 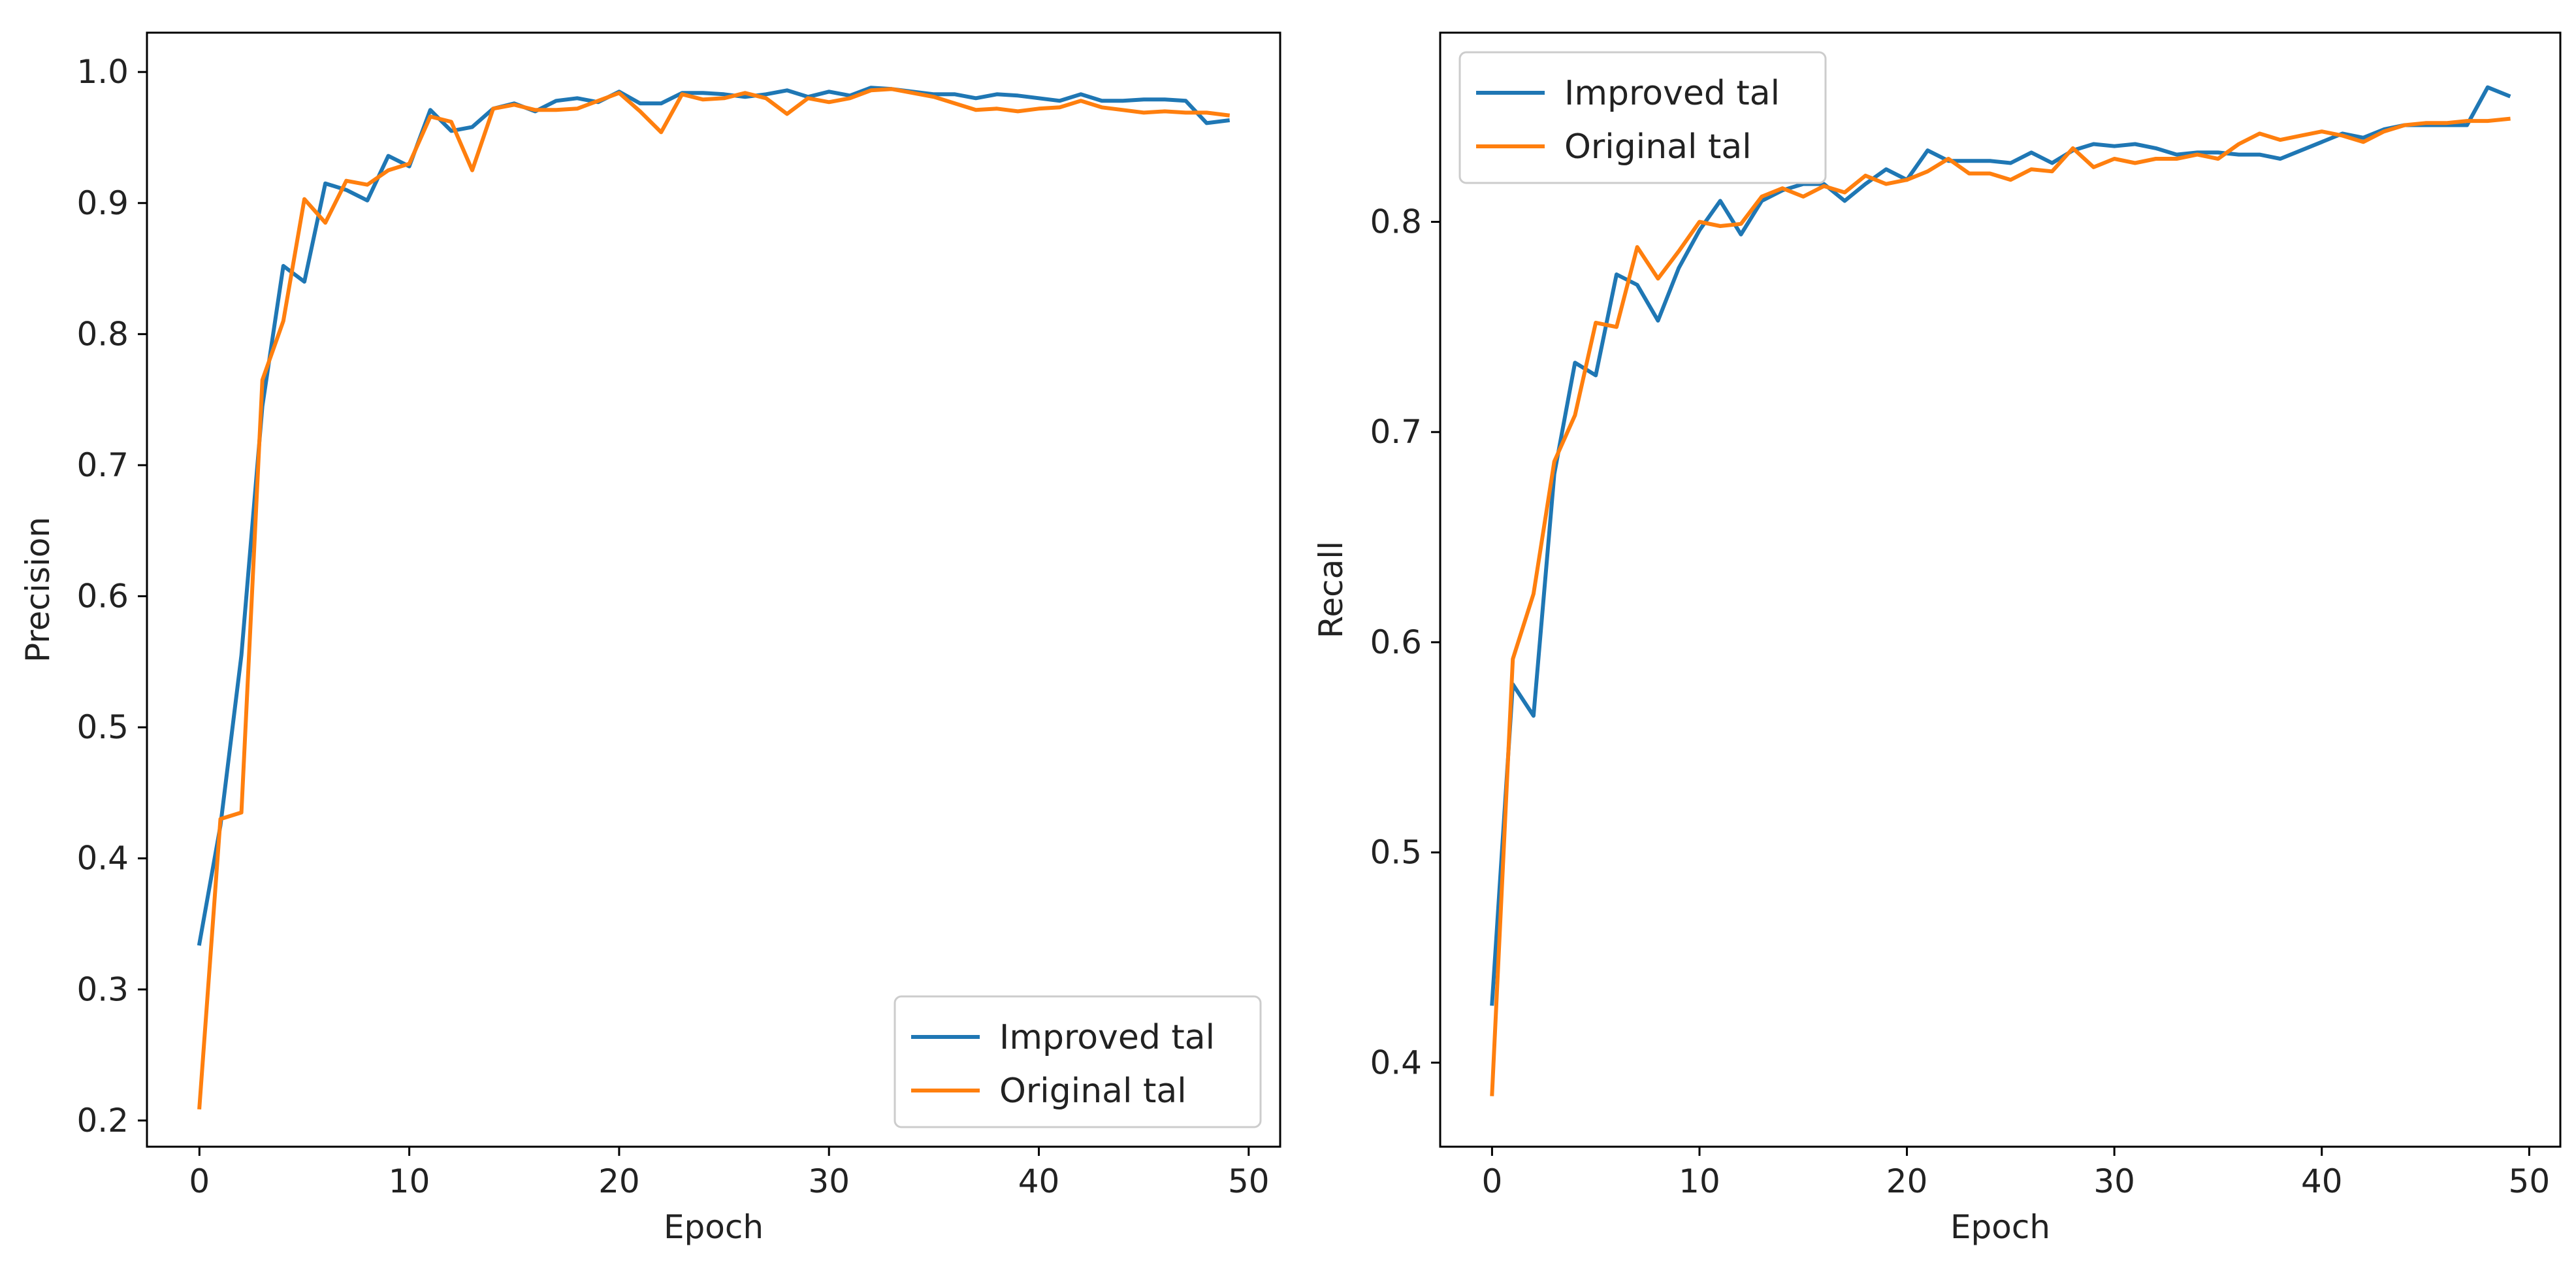 What do you see at coordinates (102, 1121) in the screenshot?
I see `y-tick-label: 0.2` at bounding box center [102, 1121].